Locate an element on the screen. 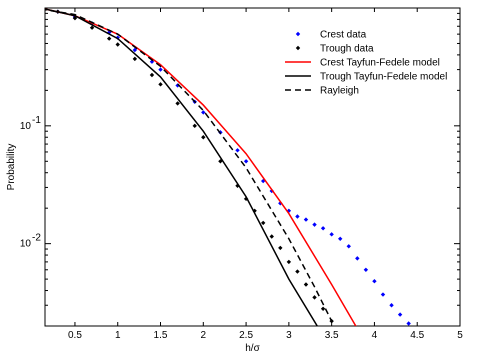 Image resolution: width=483 pixels, height=360 pixels. legend-item: Crest data is located at coordinates (331, 35).